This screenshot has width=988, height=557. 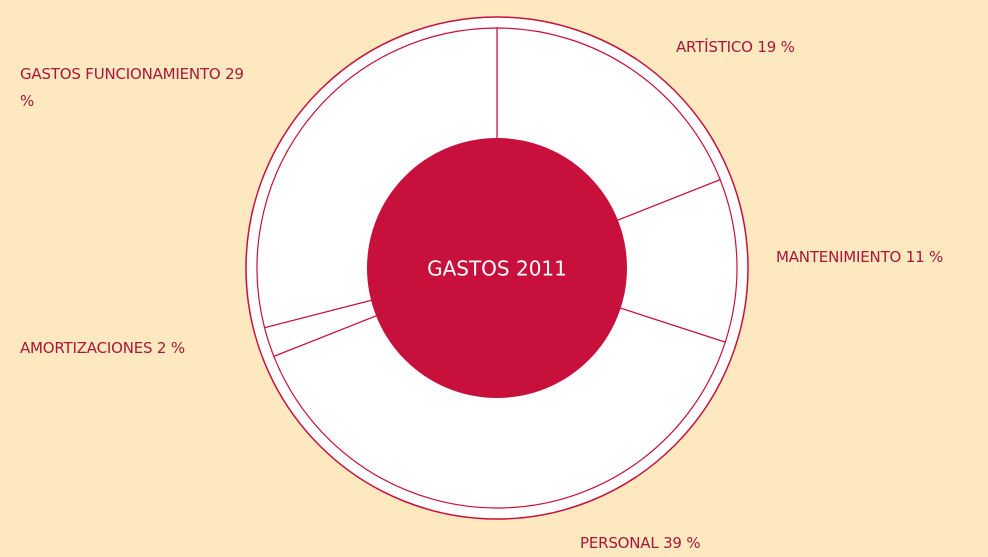 I want to click on chart-title: GASTOS 2011, so click(x=497, y=269).